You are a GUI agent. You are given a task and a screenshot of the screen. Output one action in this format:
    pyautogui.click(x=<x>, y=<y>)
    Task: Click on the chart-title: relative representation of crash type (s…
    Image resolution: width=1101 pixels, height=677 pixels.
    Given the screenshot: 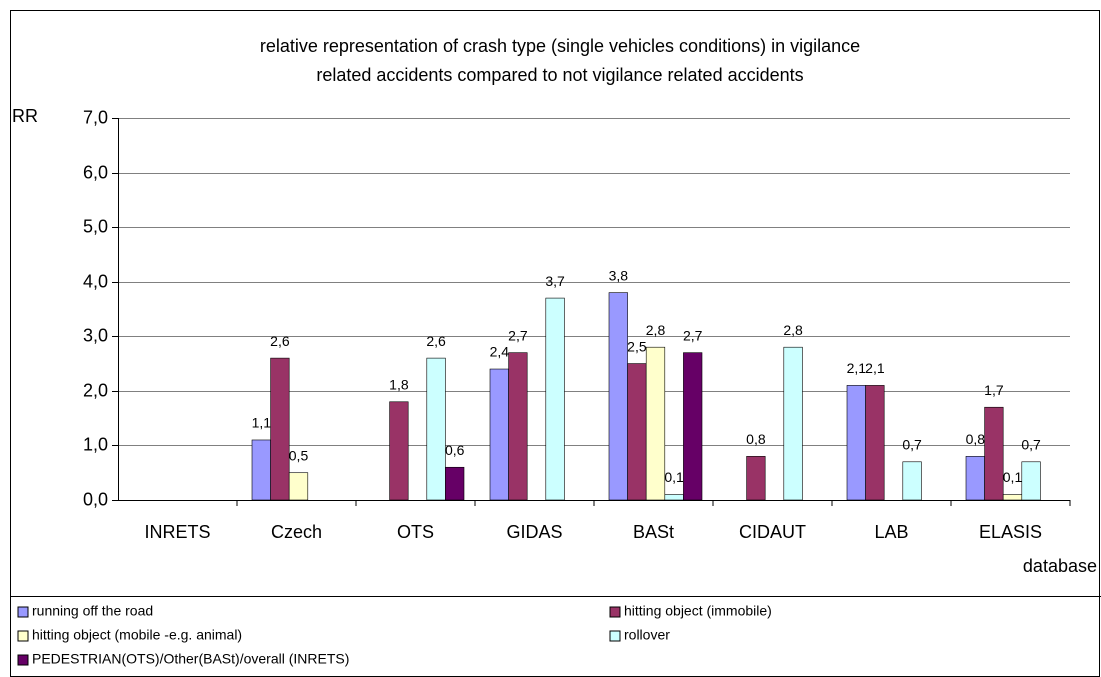 What is the action you would take?
    pyautogui.click(x=560, y=46)
    